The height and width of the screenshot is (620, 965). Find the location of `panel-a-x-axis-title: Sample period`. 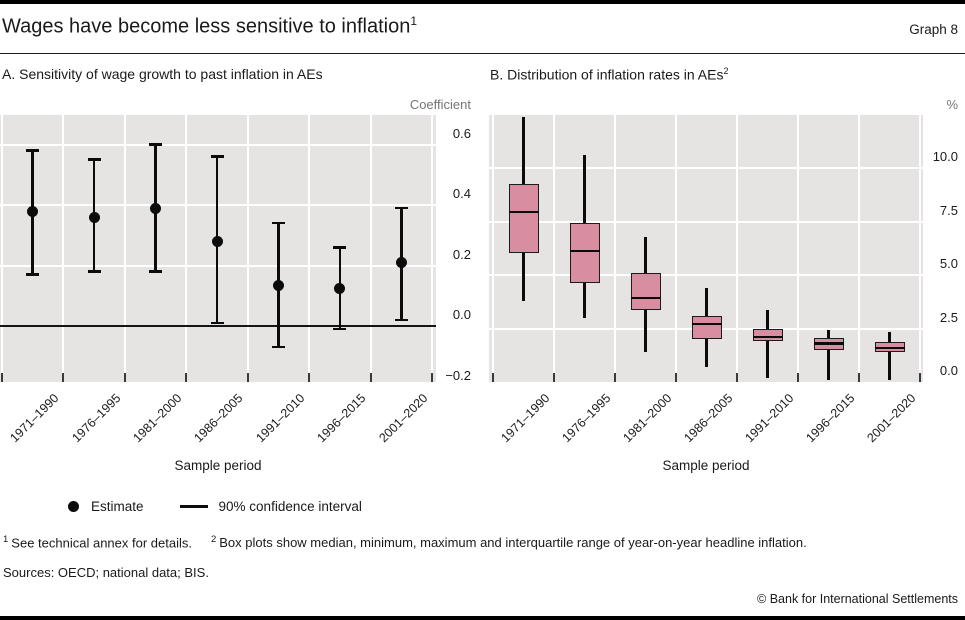

panel-a-x-axis-title: Sample period is located at coordinates (218, 465).